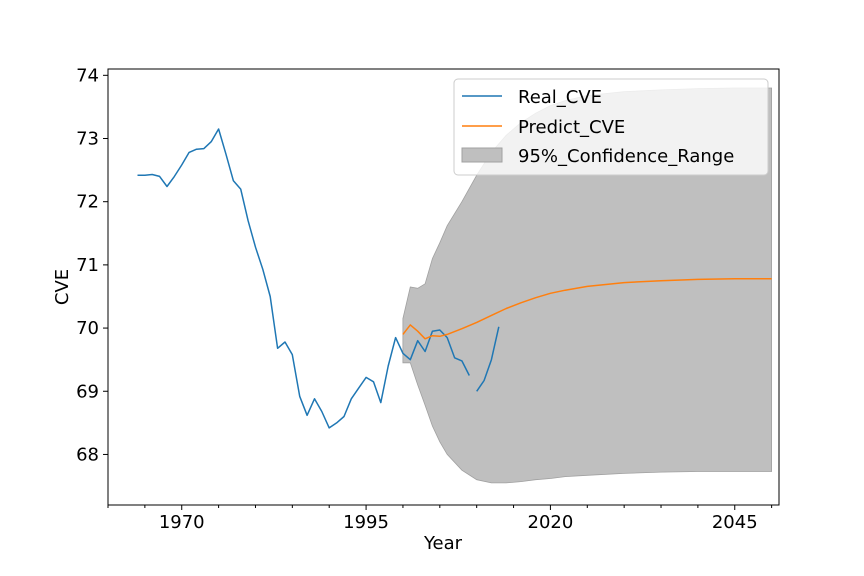 The height and width of the screenshot is (576, 864). What do you see at coordinates (735, 522) in the screenshot?
I see `x-tick-label-2045: 2045` at bounding box center [735, 522].